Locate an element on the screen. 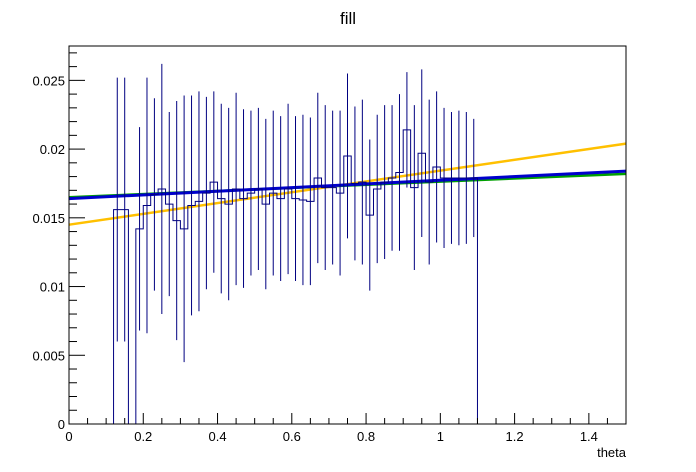 The image size is (696, 472). x-axis-title: theta is located at coordinates (612, 452).